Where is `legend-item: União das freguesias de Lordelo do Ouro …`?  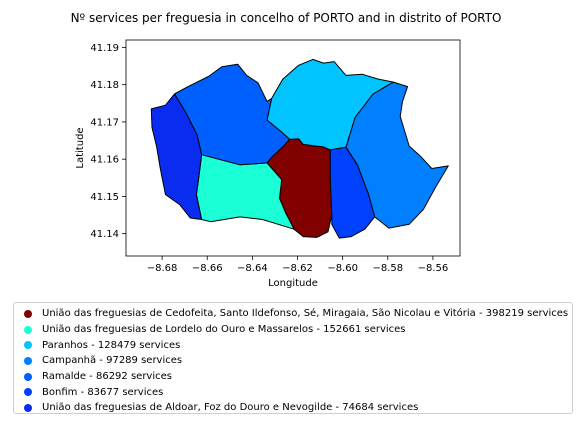 legend-item: União das freguesias de Lordelo do Ouro … is located at coordinates (298, 330).